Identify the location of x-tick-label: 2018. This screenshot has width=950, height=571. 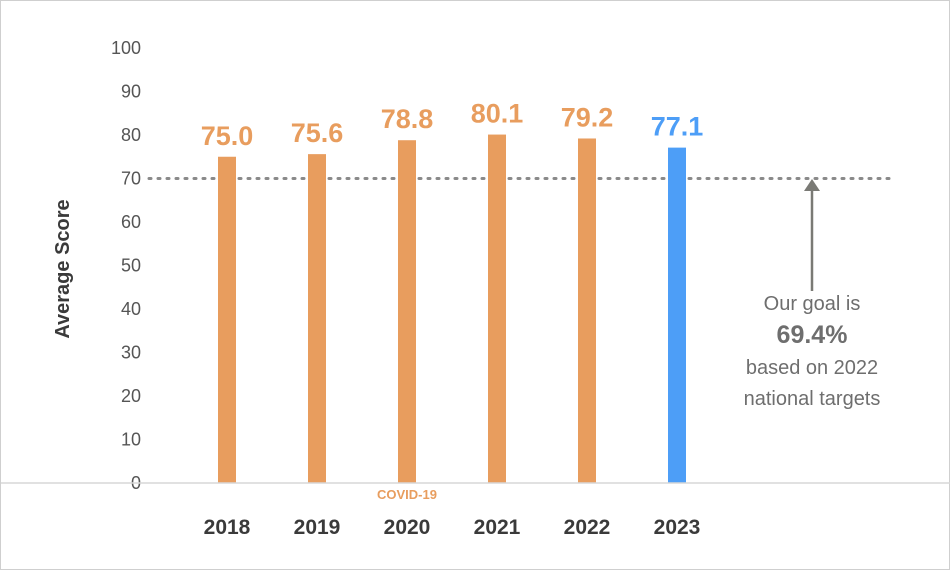
(227, 527).